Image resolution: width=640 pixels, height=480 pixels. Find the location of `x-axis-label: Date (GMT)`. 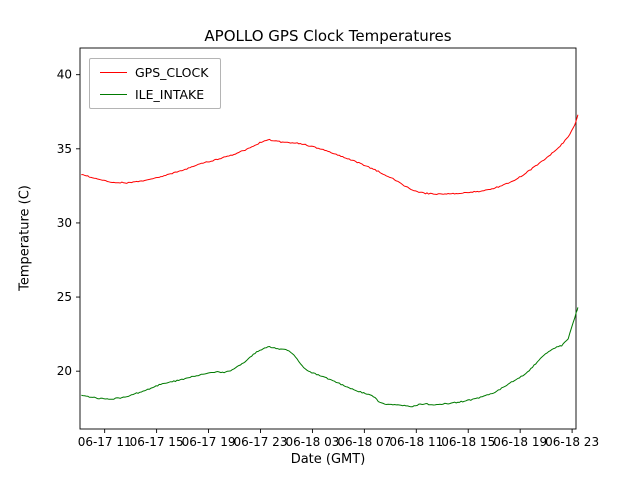

x-axis-label: Date (GMT) is located at coordinates (328, 459).